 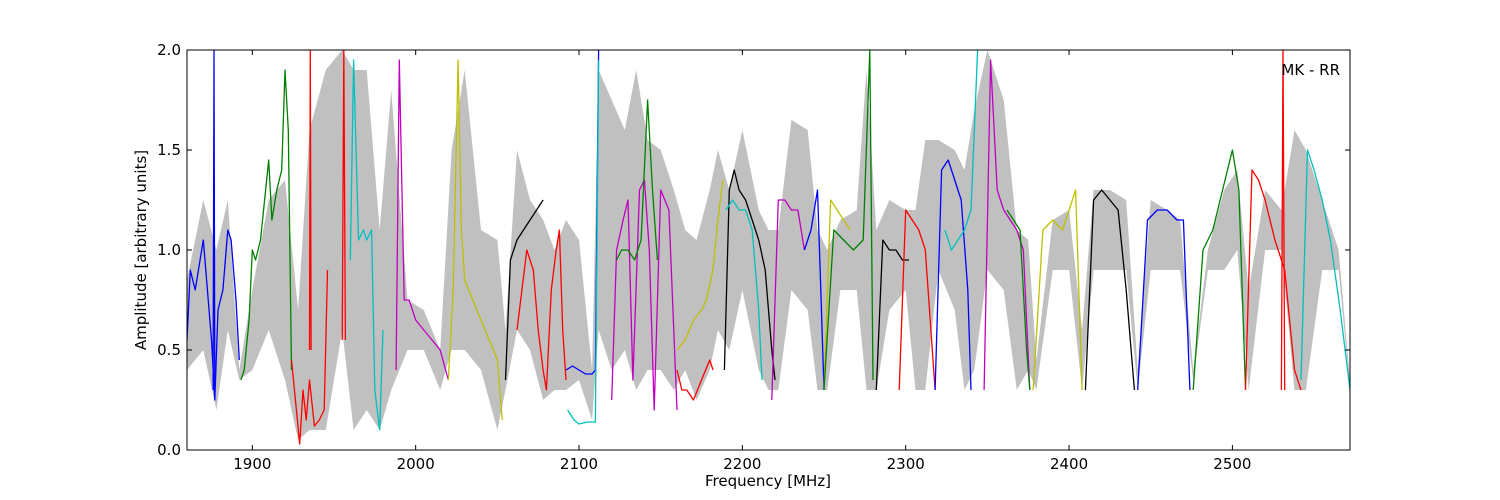 I want to click on y-axis-label: Amplitude [arbitrary units], so click(x=141, y=250).